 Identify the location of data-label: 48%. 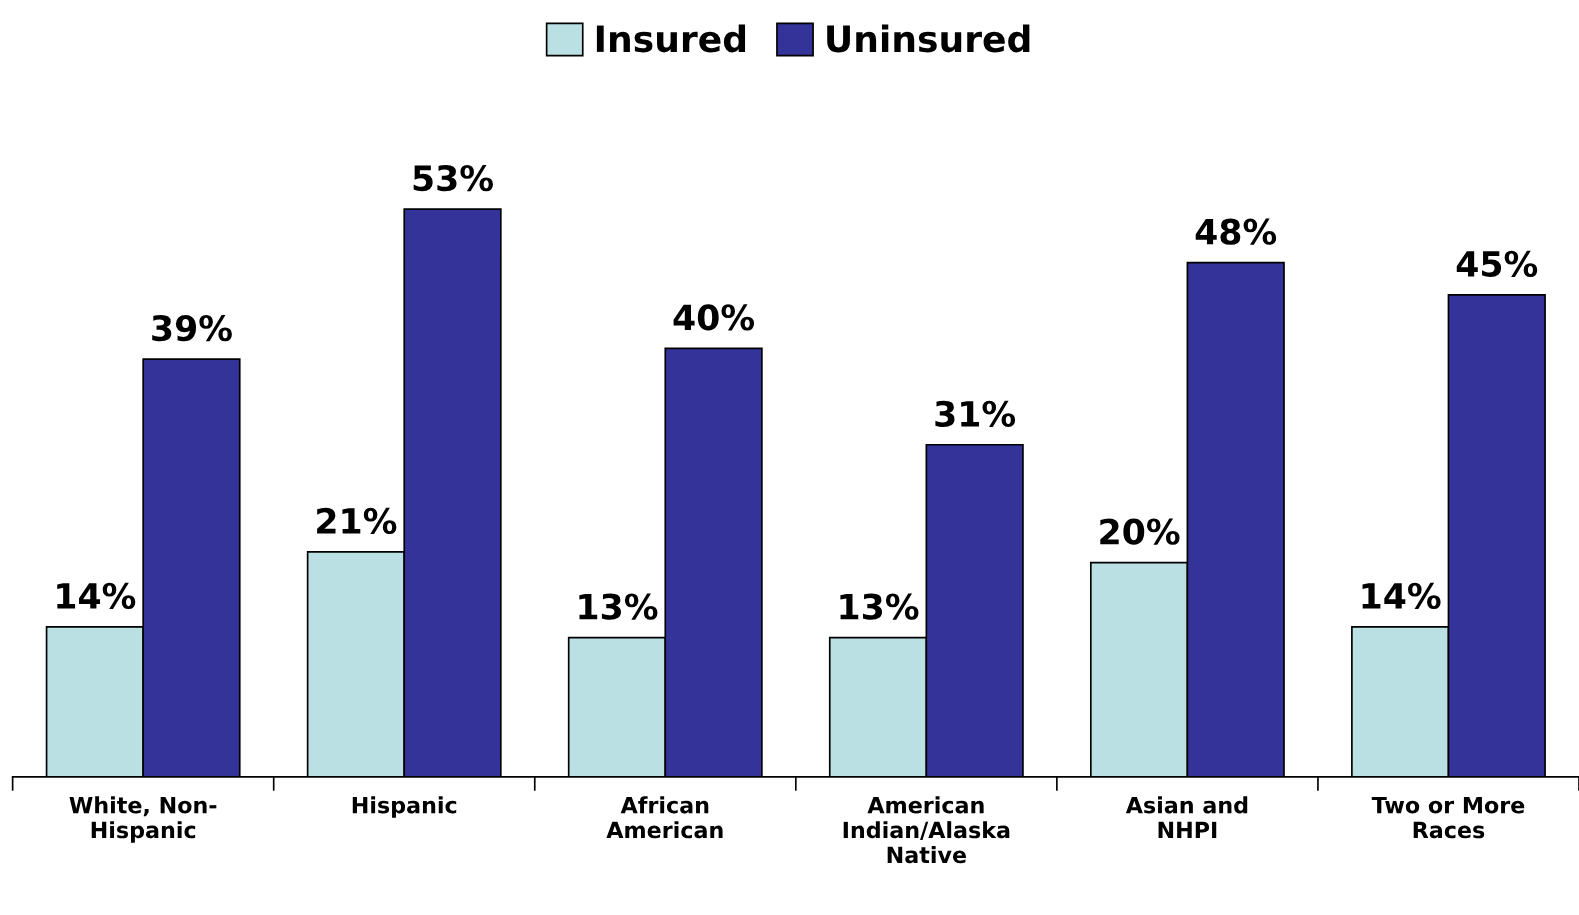
(1236, 231).